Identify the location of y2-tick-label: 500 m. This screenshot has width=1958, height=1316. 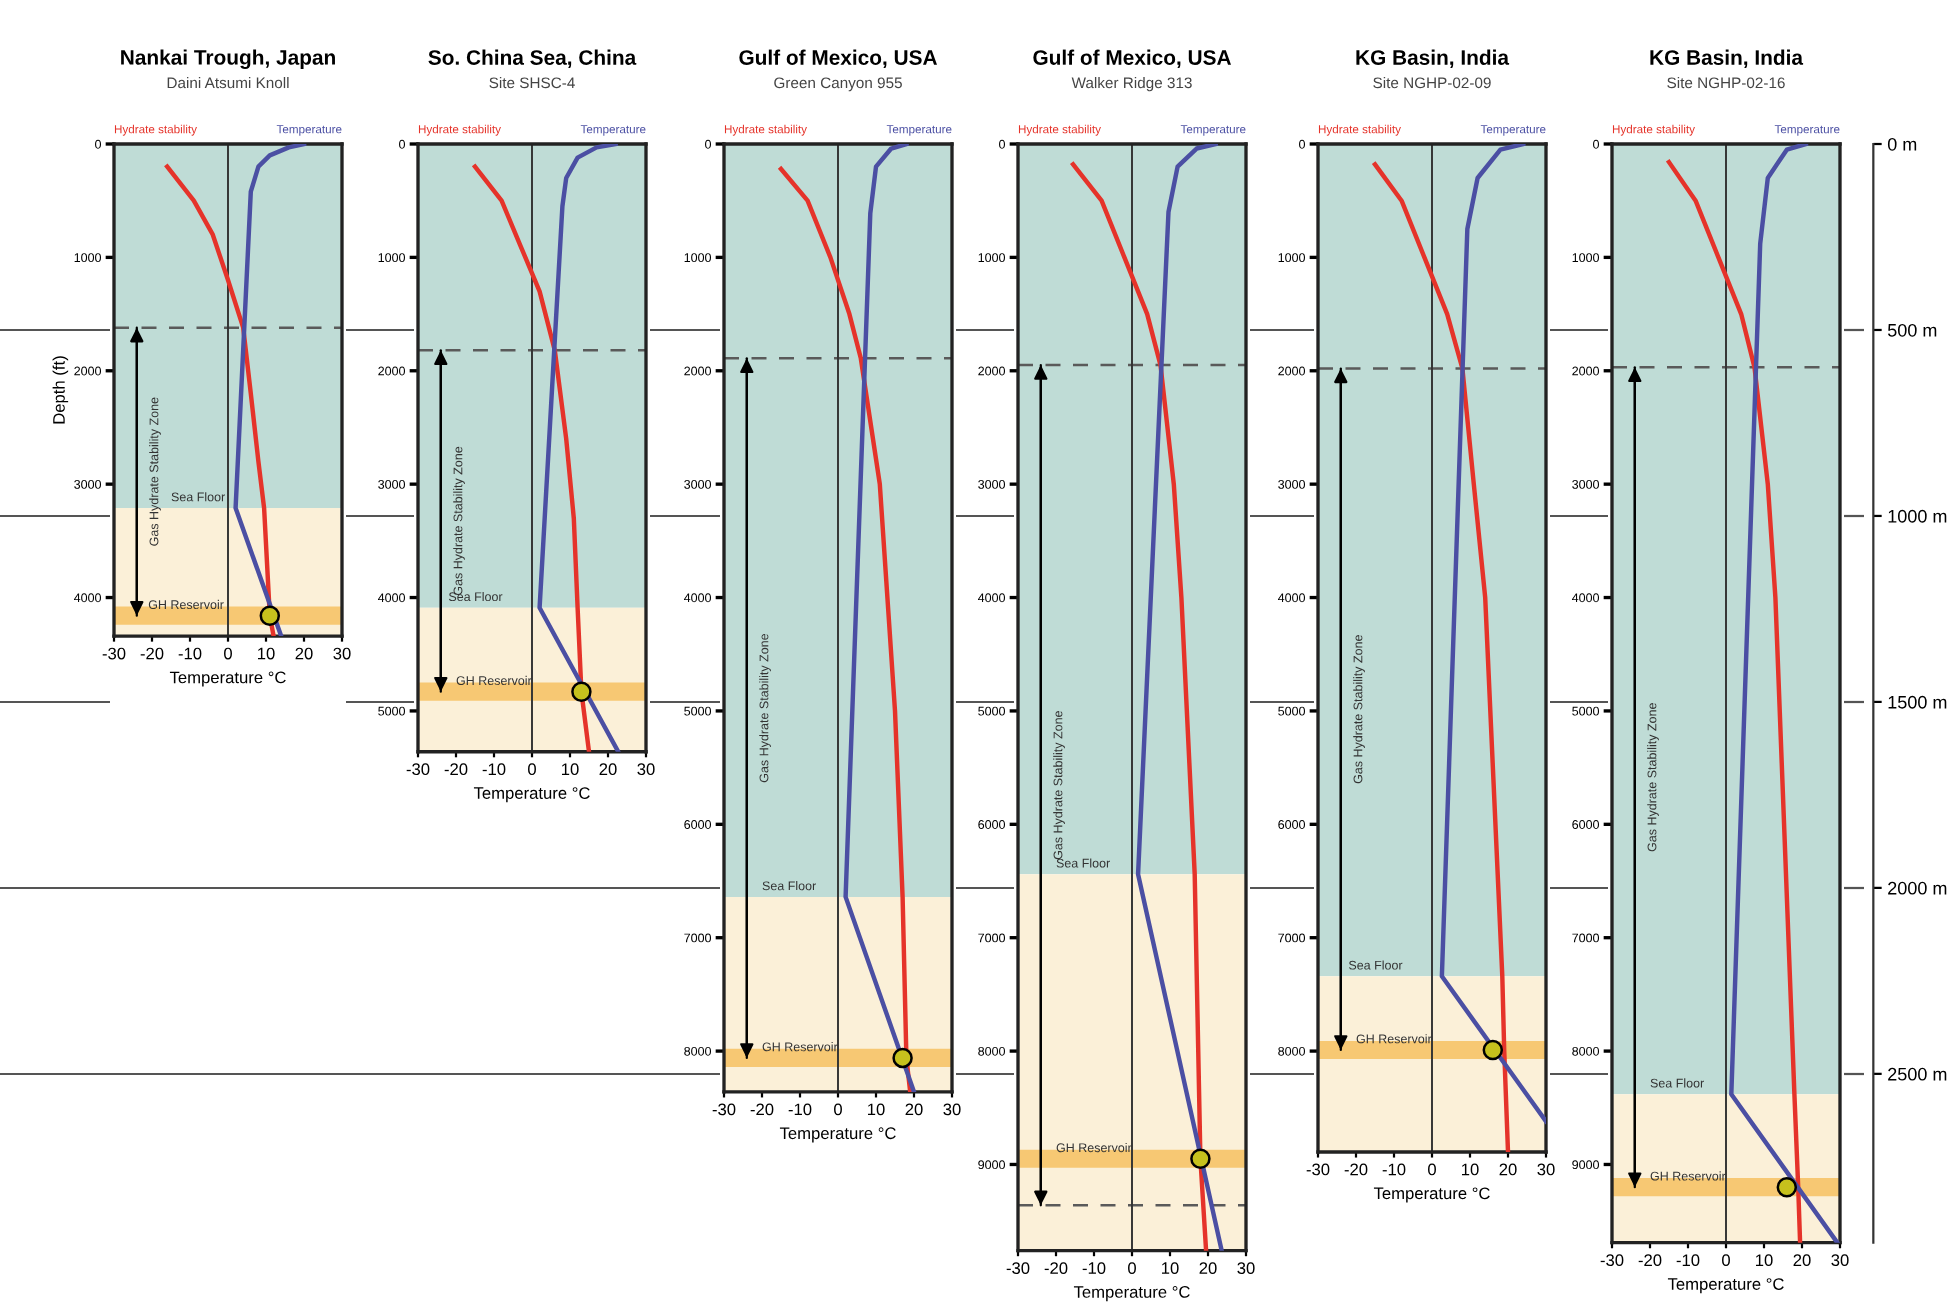
(1912, 330).